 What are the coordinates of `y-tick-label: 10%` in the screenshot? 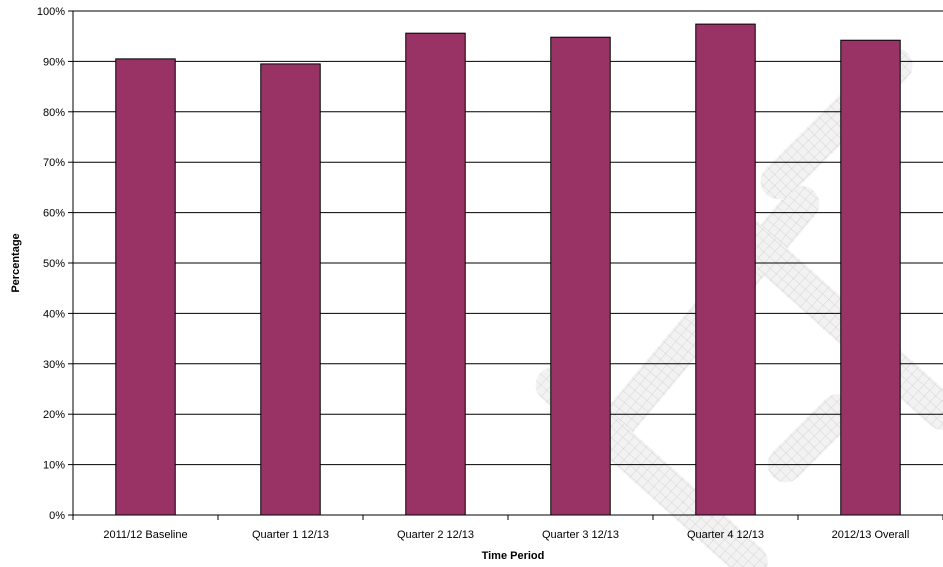 It's located at (54, 466).